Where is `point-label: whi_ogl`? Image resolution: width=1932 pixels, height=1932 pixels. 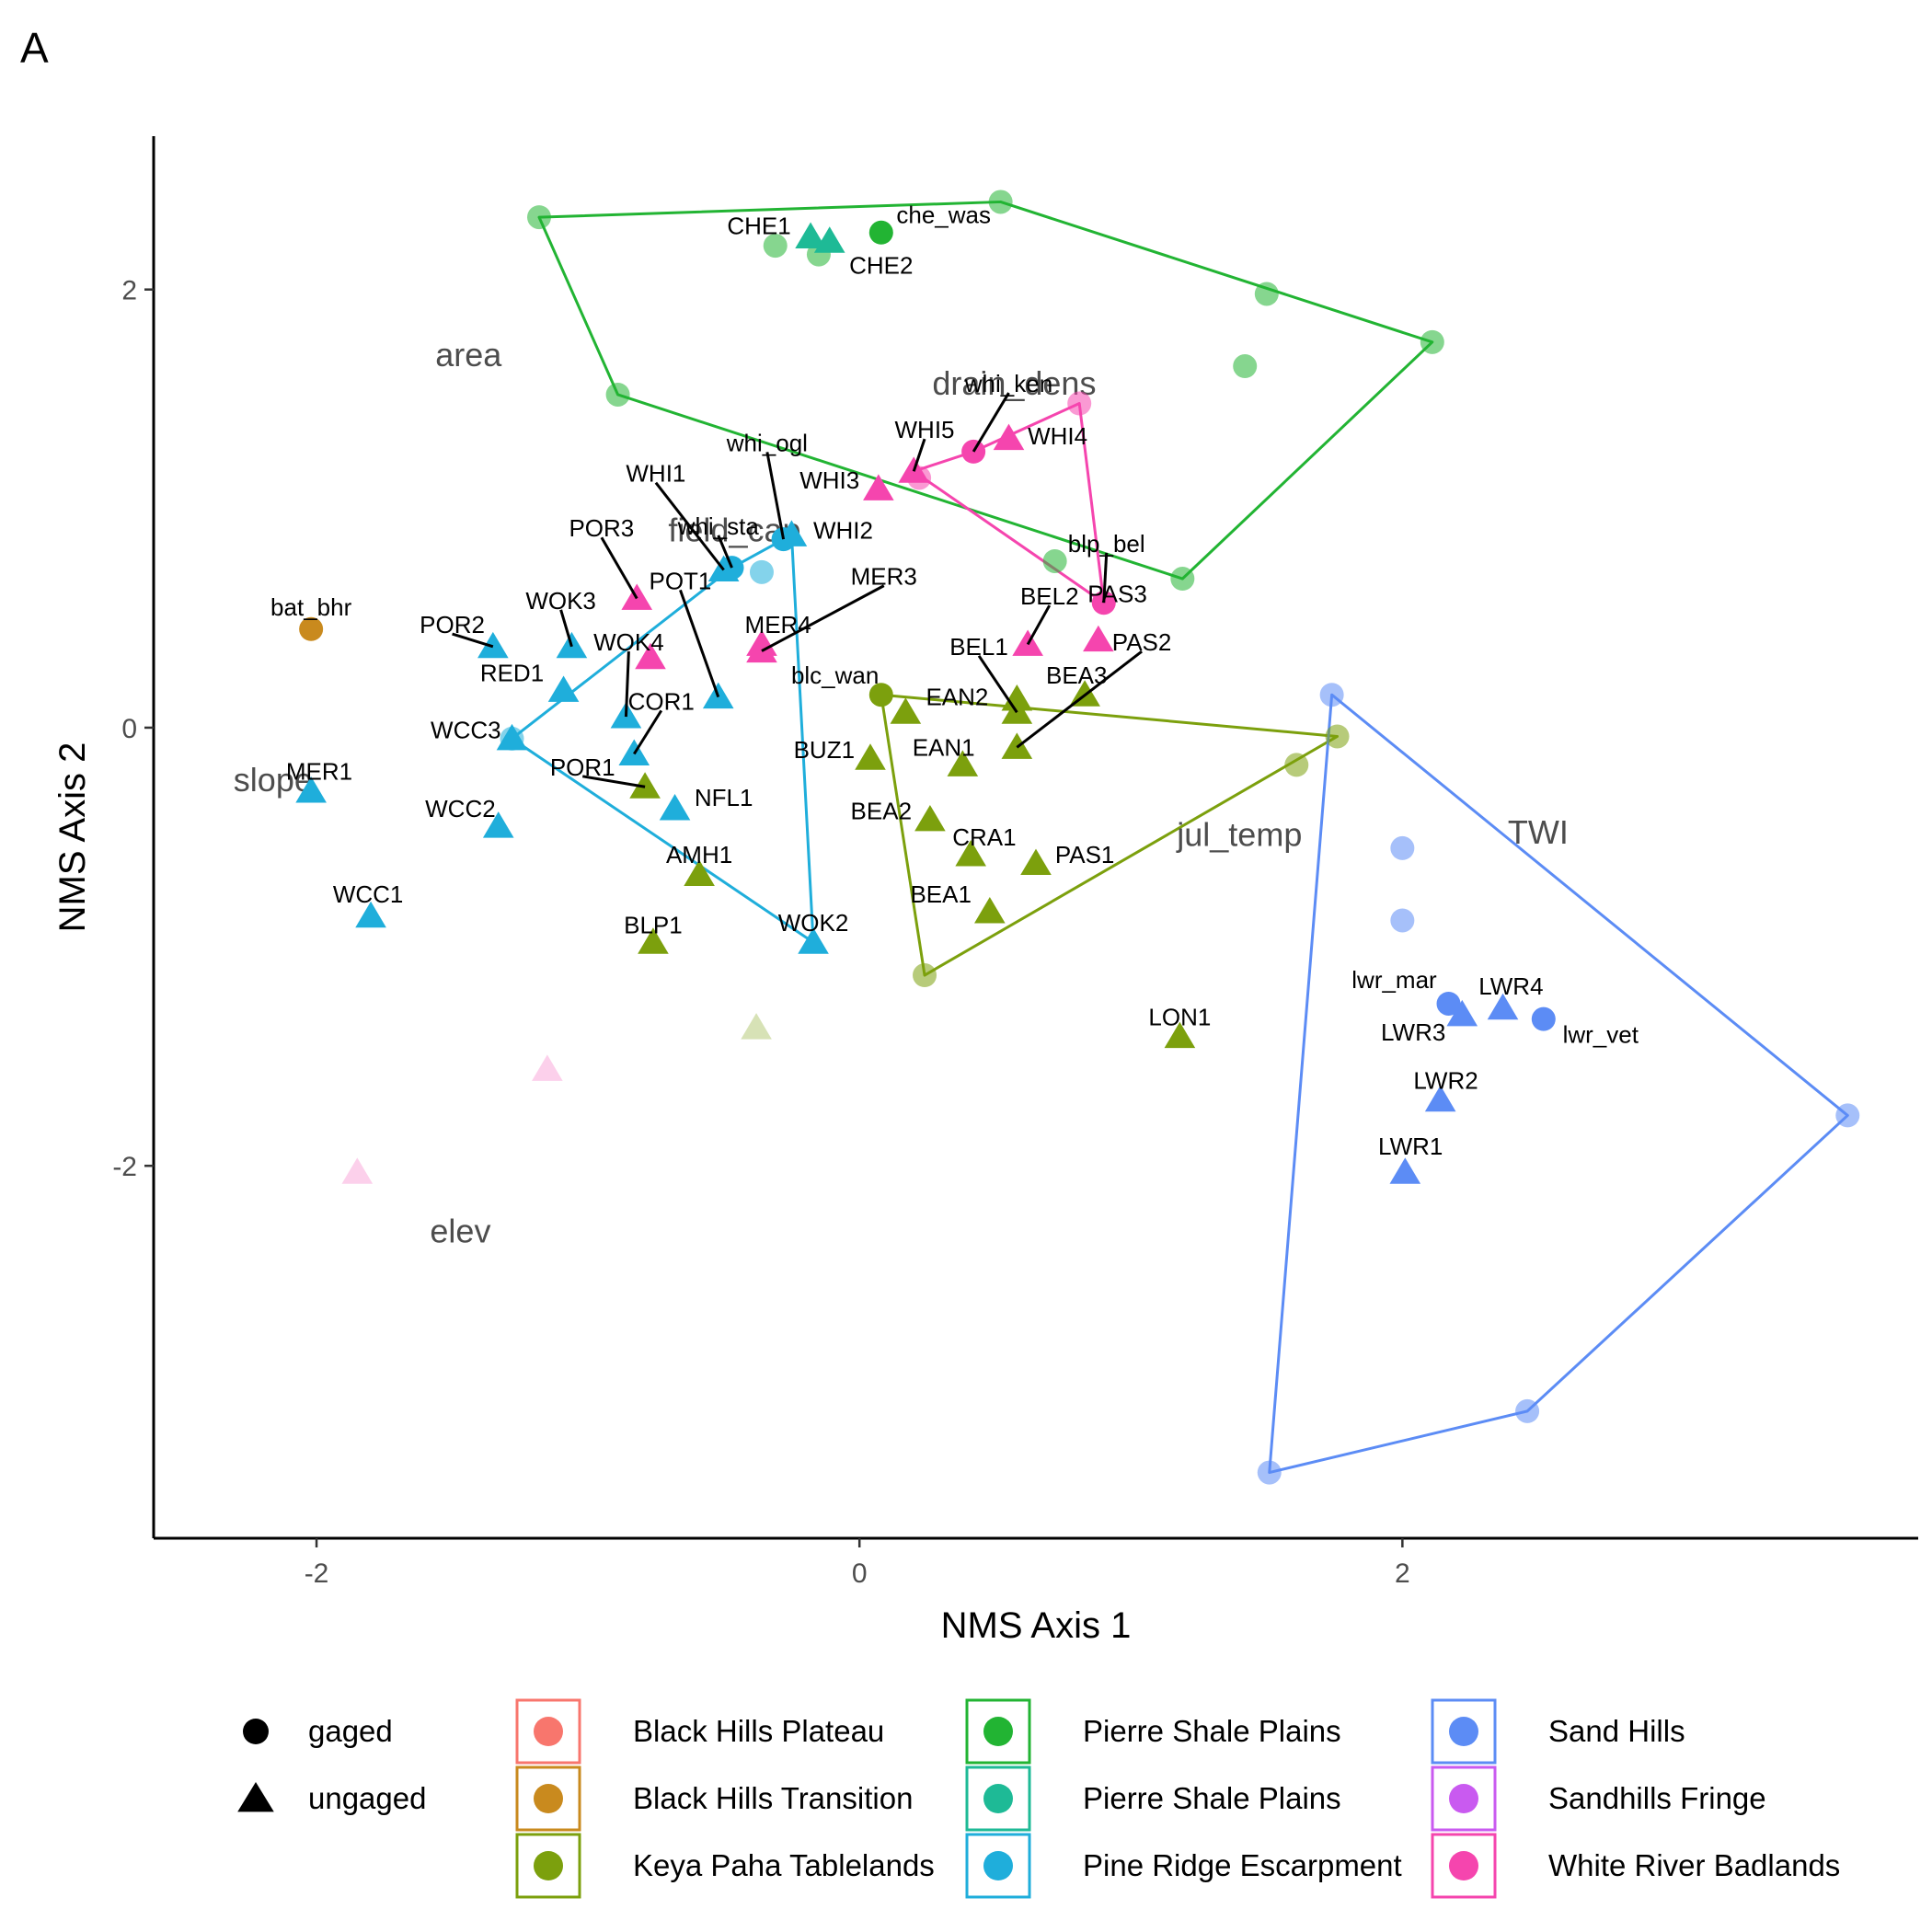
point-label: whi_ogl is located at coordinates (767, 442).